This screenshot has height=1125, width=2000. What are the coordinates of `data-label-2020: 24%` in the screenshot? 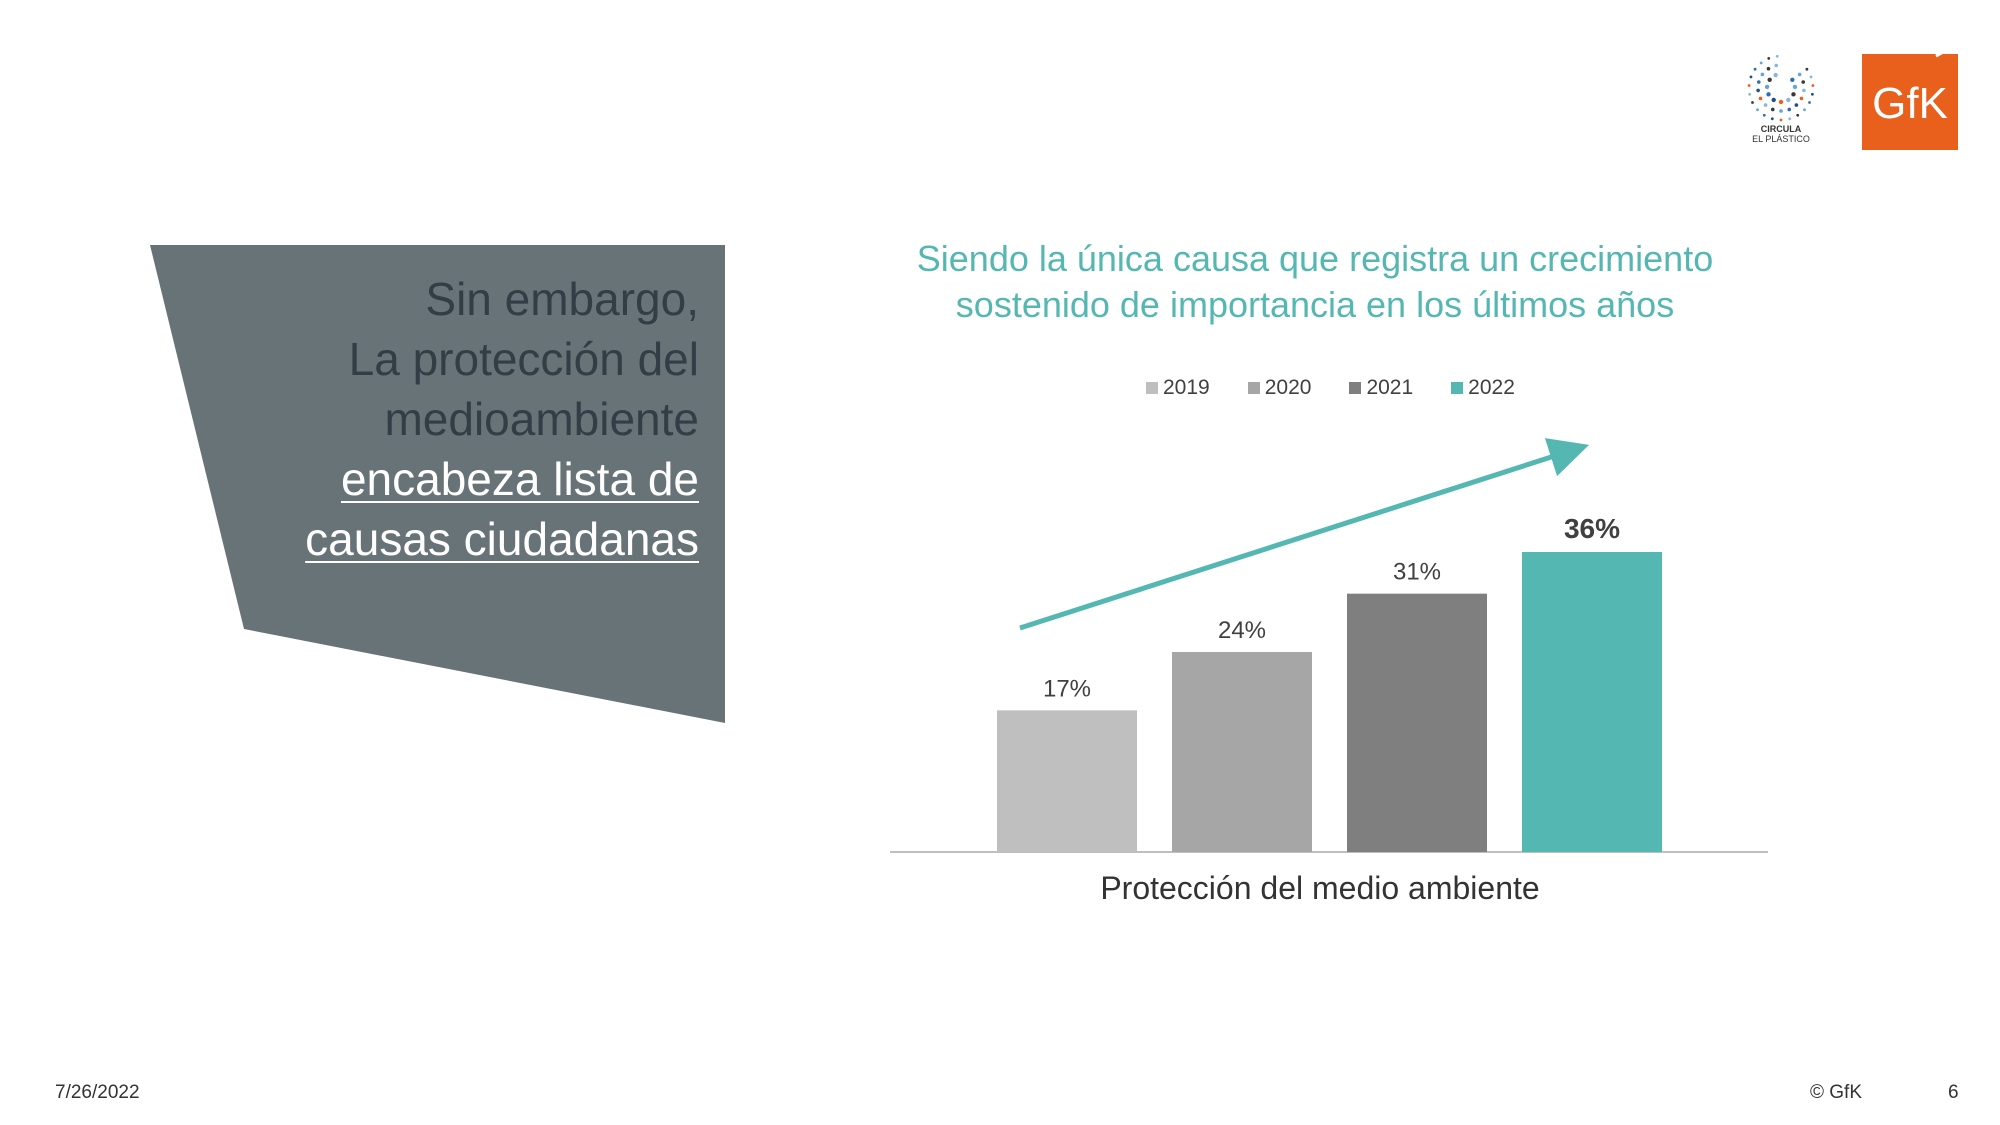 It's located at (1242, 630).